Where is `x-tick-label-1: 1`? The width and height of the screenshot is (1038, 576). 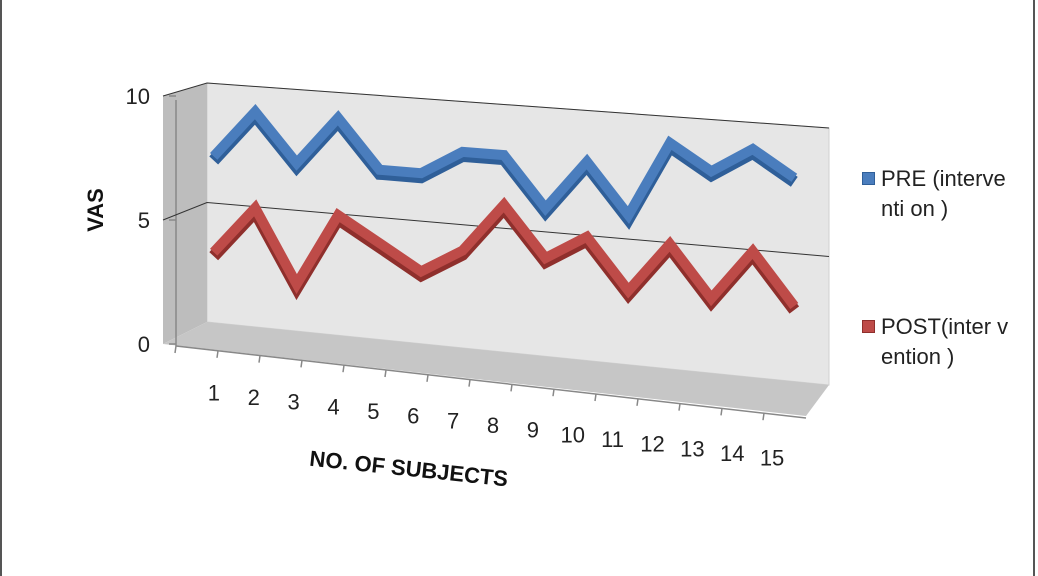 x-tick-label-1: 1 is located at coordinates (214, 392).